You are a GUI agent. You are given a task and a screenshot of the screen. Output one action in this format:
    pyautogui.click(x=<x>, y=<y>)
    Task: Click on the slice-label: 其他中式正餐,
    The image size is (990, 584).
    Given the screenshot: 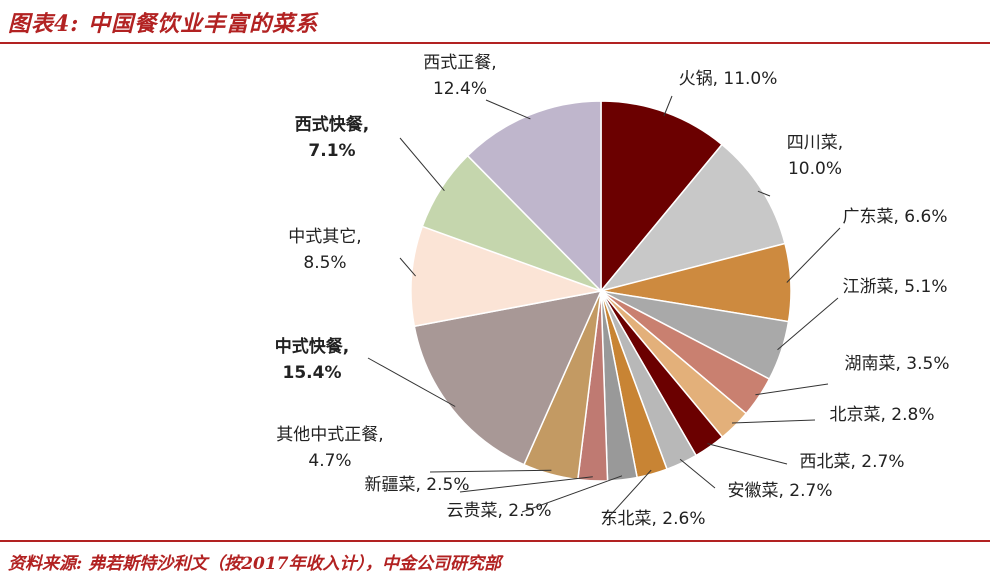 What is the action you would take?
    pyautogui.click(x=329, y=435)
    